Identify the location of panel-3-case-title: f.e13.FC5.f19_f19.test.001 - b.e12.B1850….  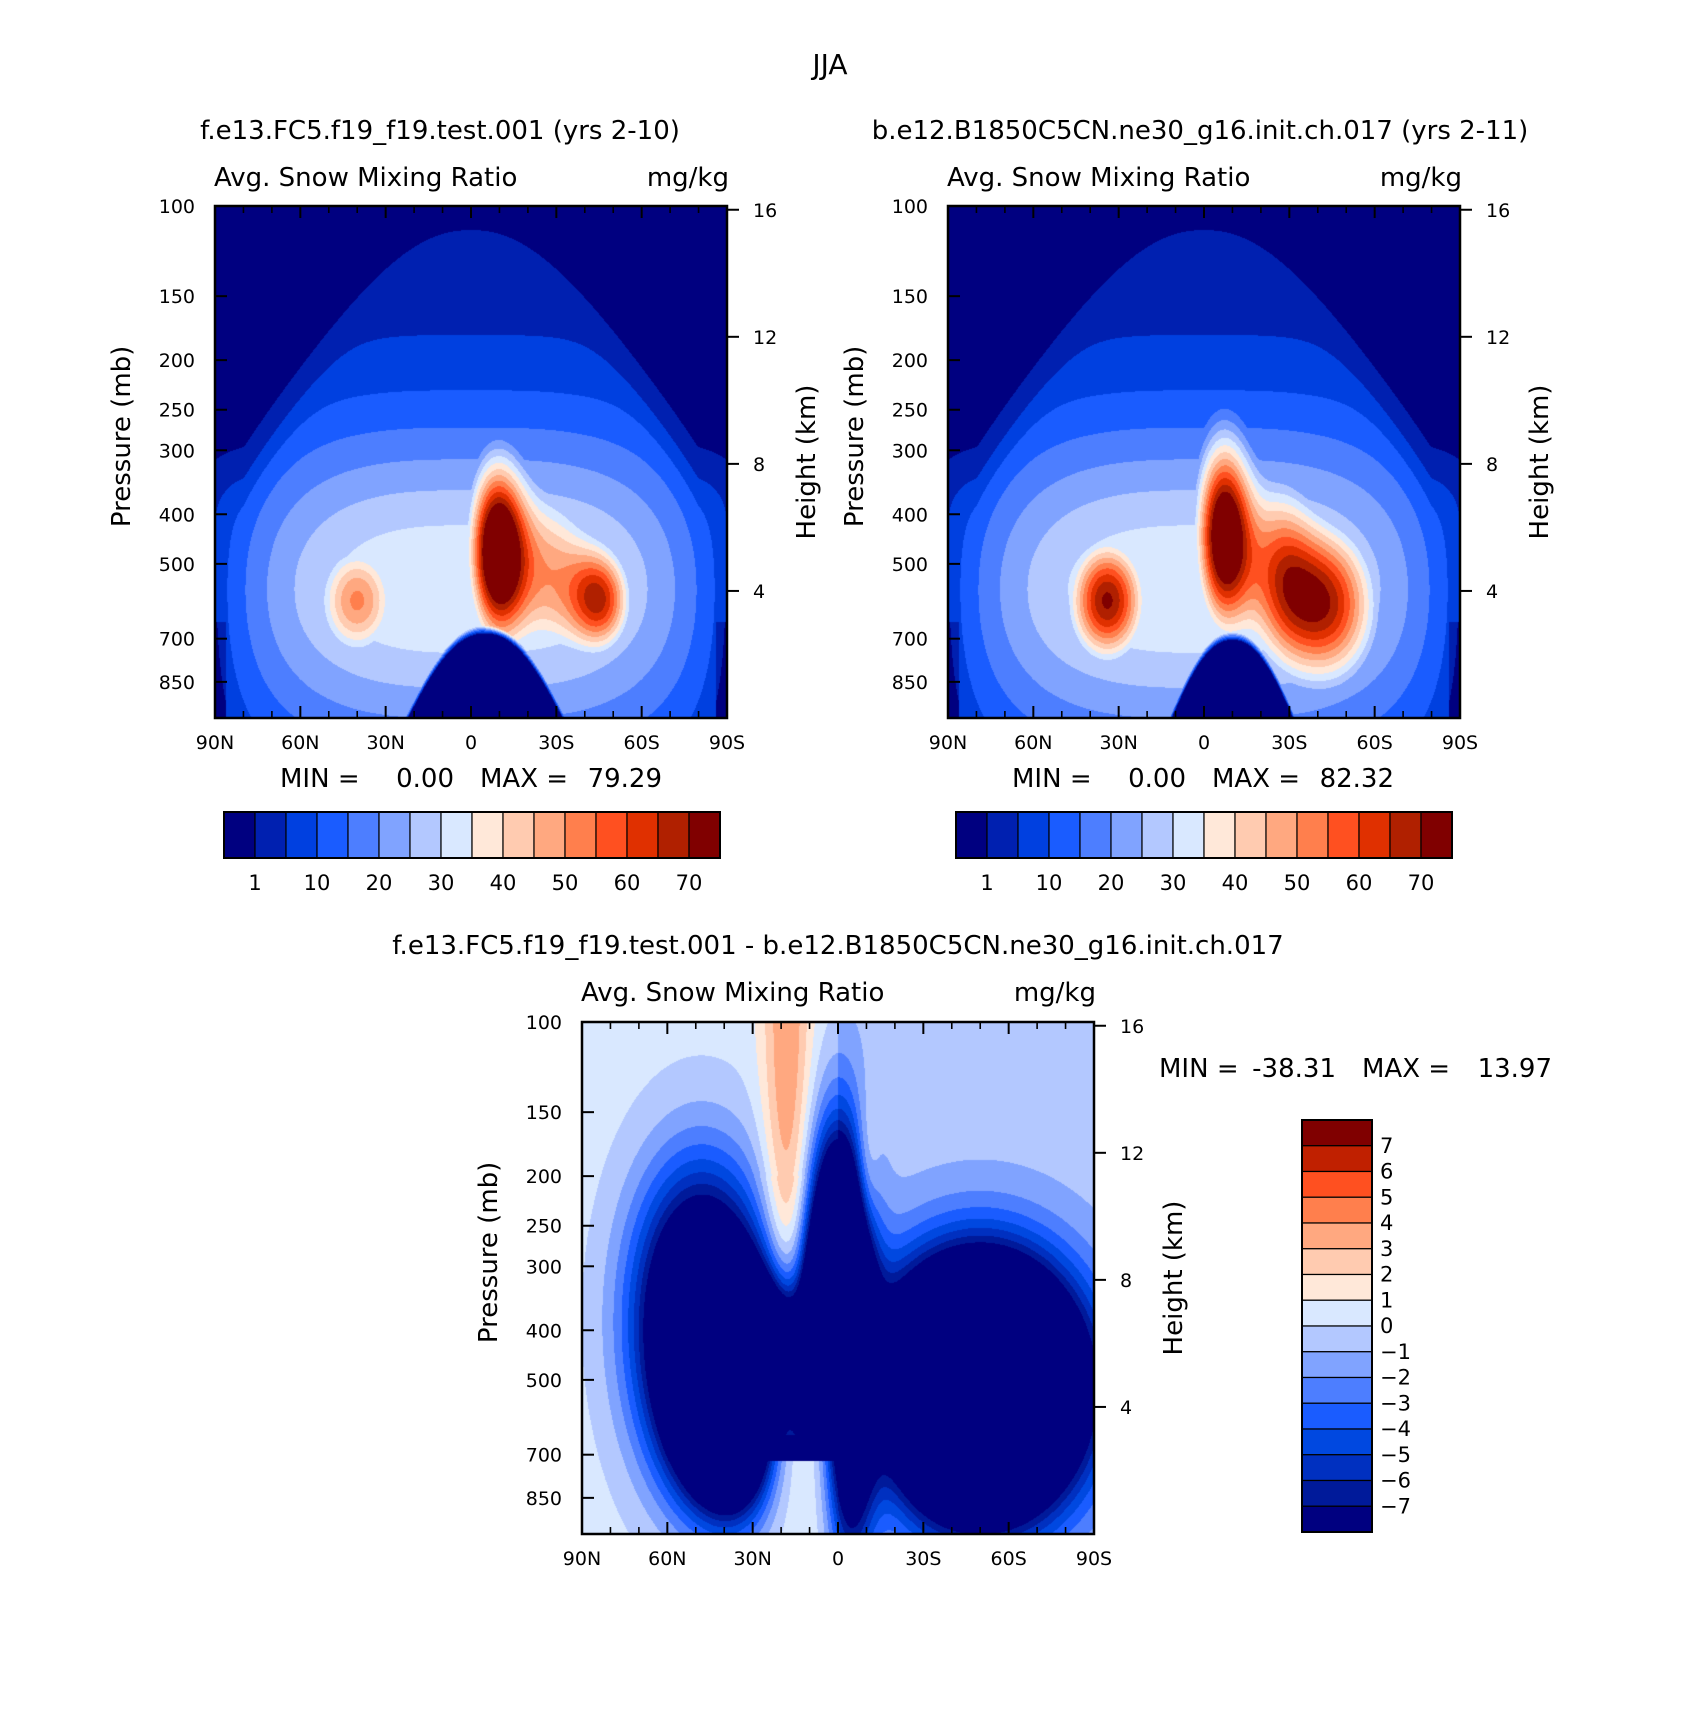
(837, 946).